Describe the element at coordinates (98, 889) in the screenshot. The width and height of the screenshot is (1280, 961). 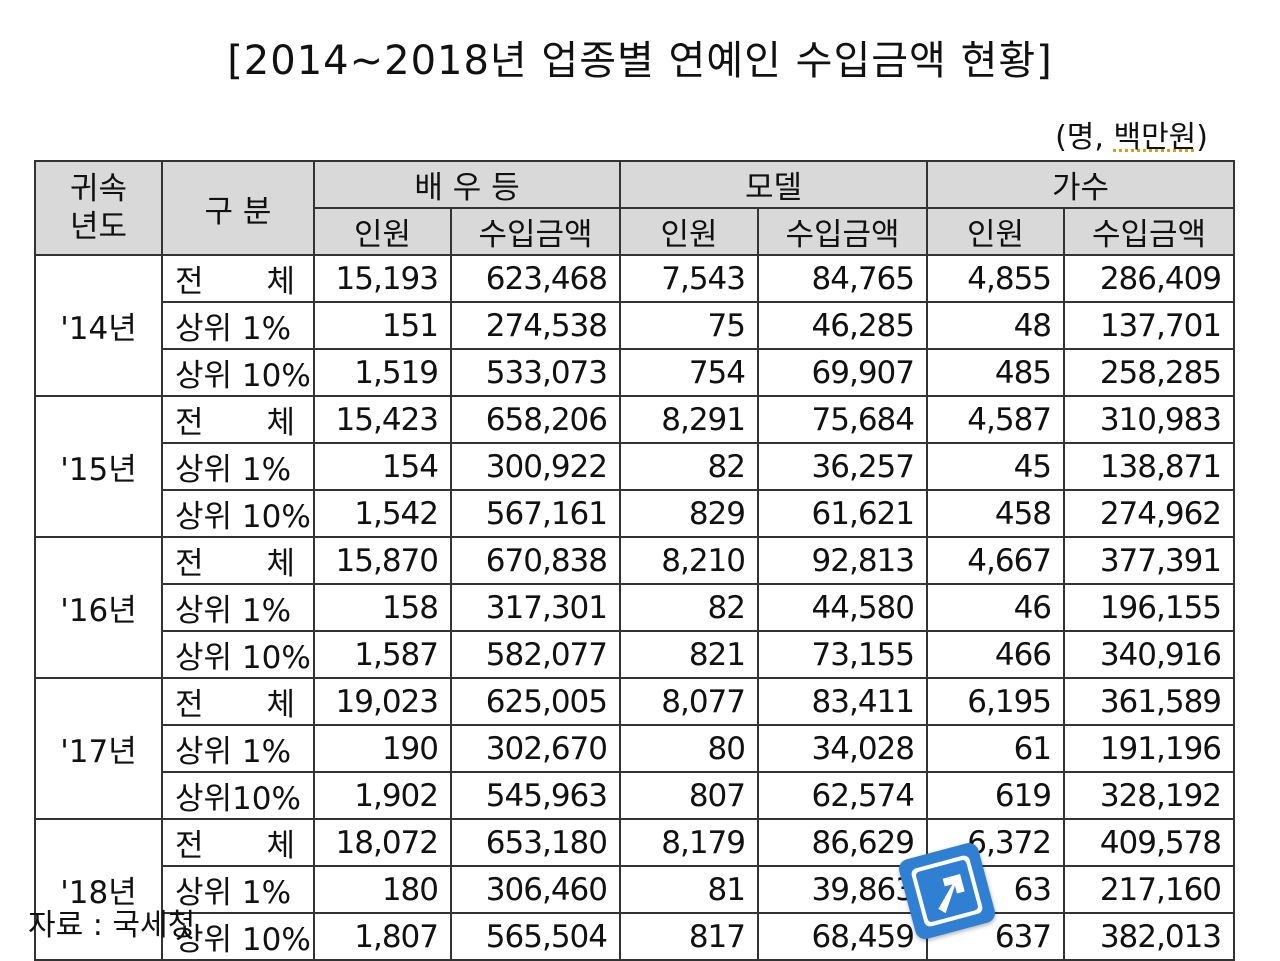
I see `year-label: '18년` at that location.